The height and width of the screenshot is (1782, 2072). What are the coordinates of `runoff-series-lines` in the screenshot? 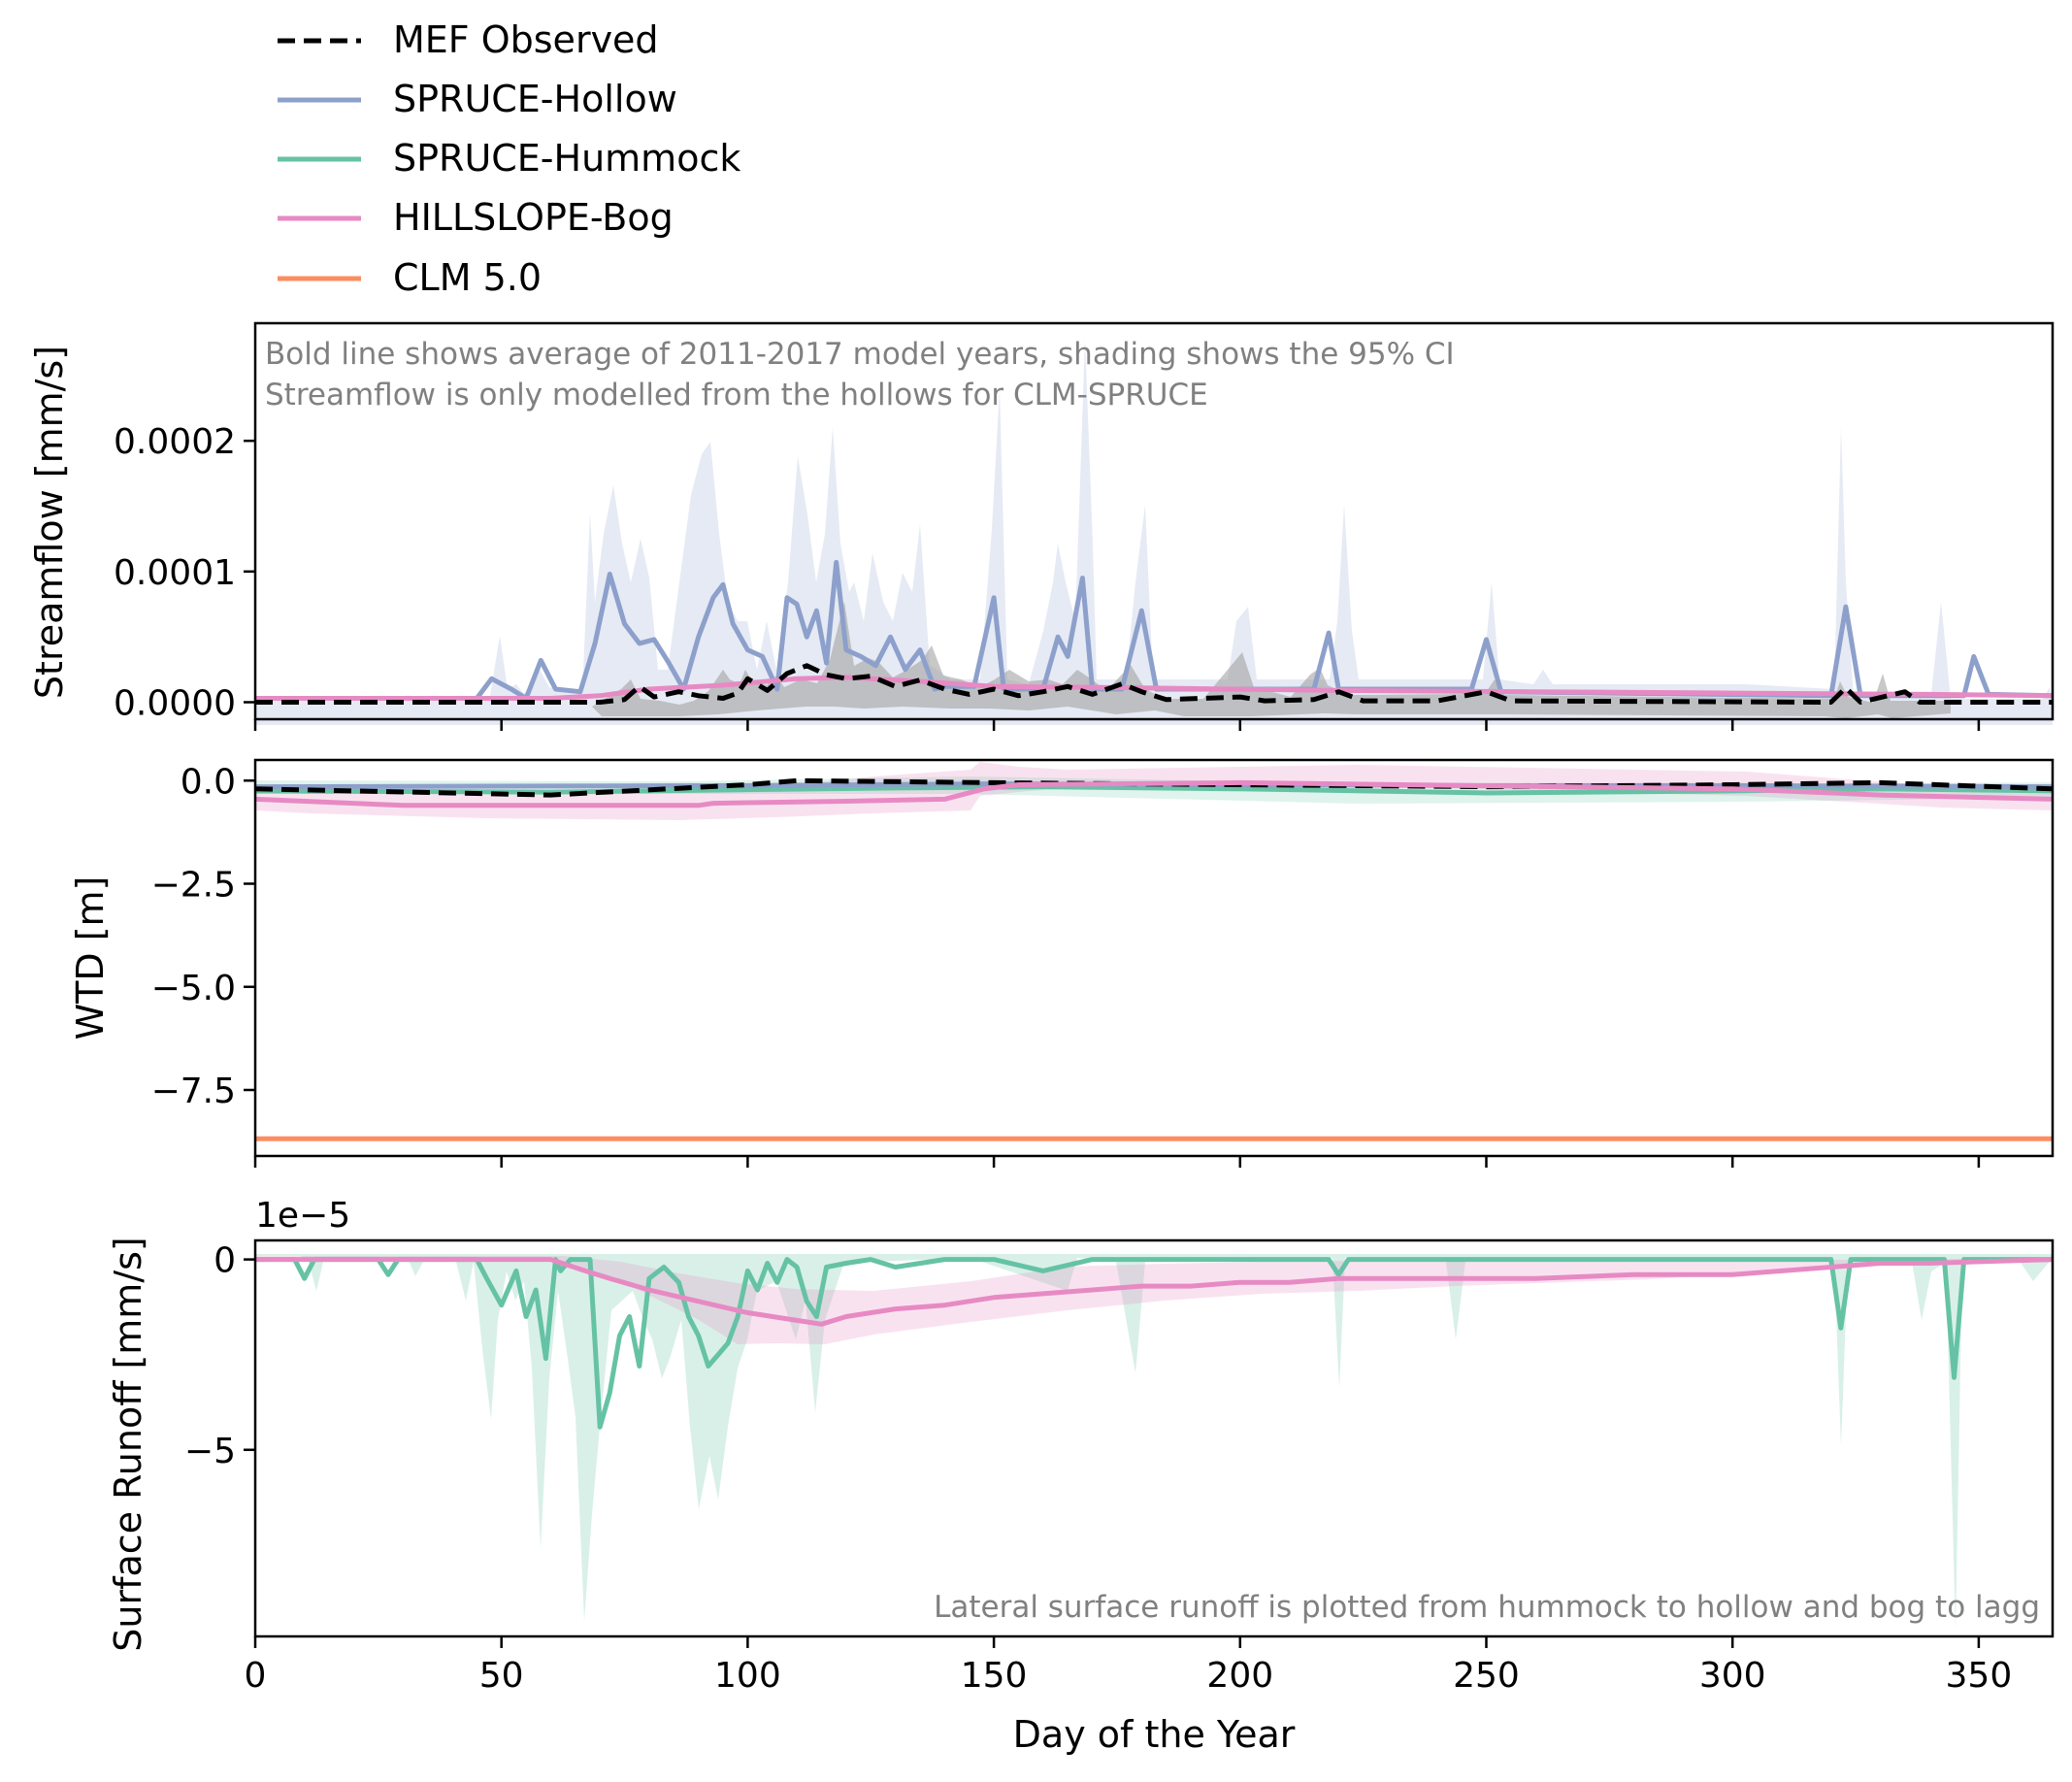 It's located at (1155, 1343).